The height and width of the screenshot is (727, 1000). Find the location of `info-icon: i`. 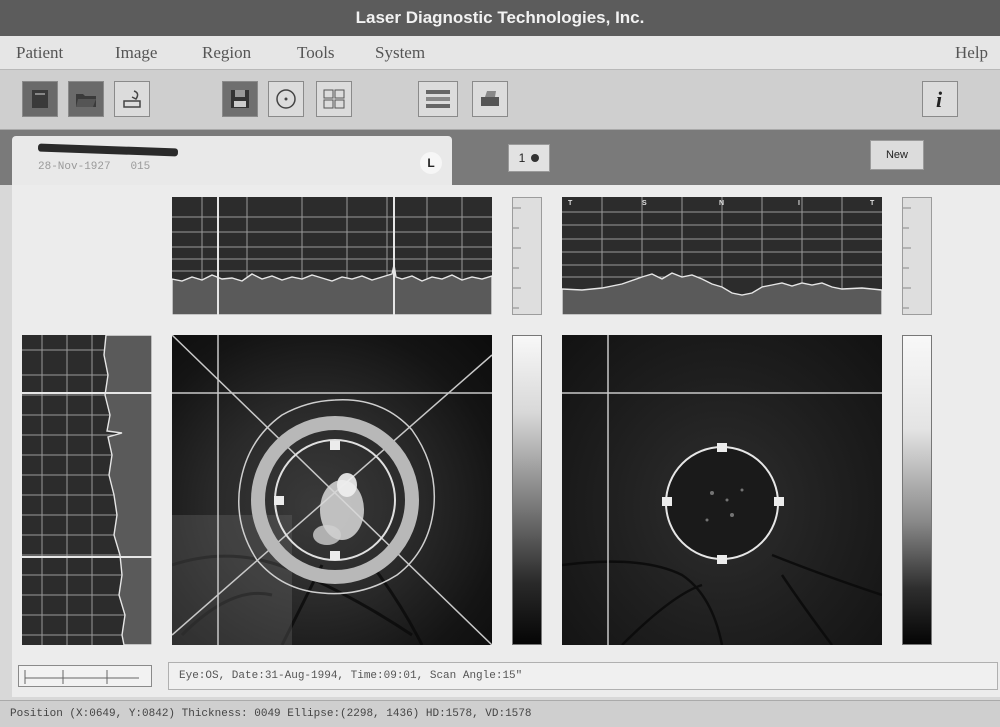

info-icon: i is located at coordinates (939, 99).